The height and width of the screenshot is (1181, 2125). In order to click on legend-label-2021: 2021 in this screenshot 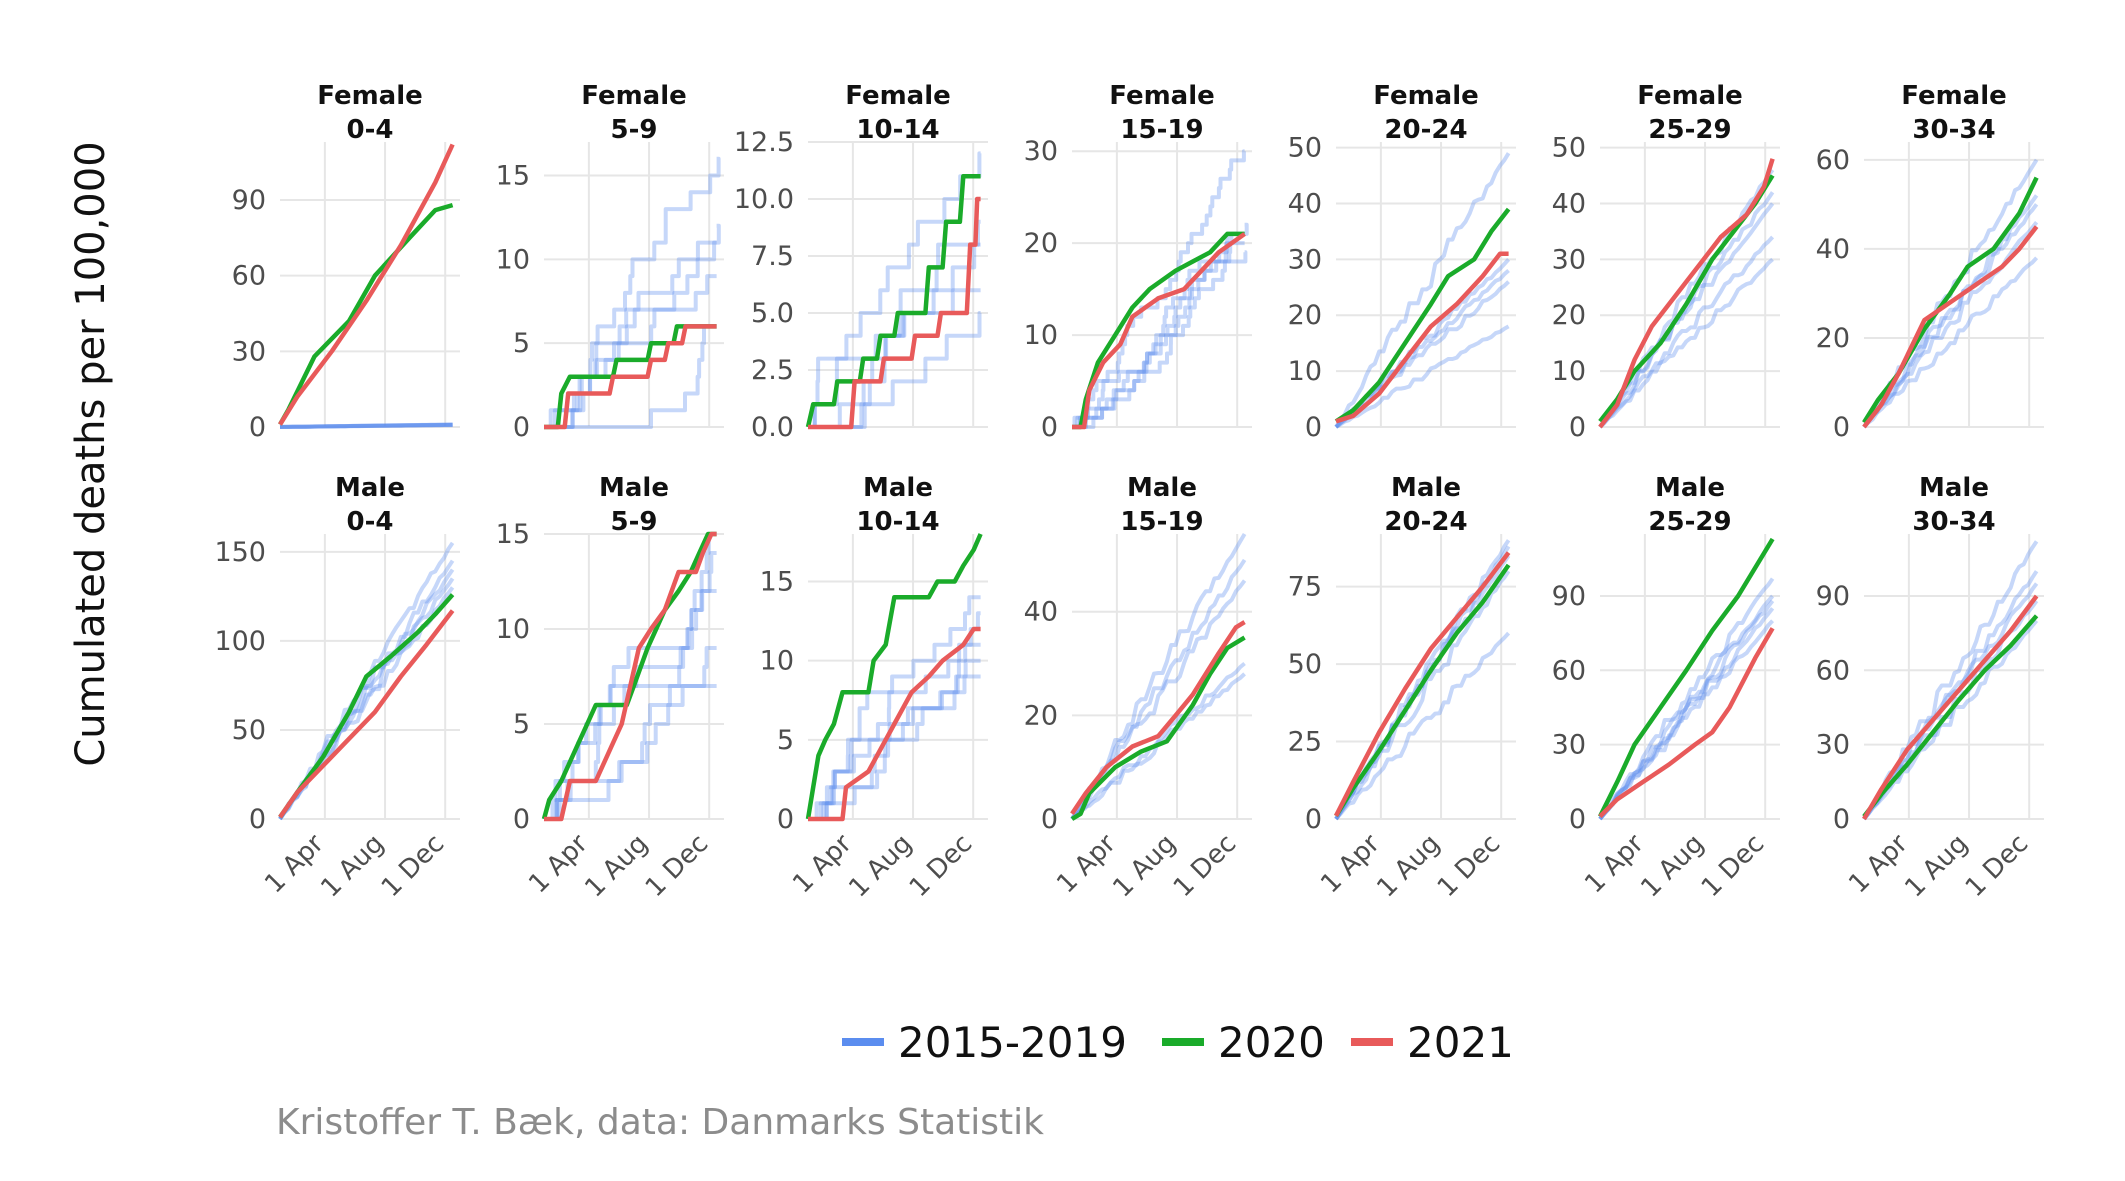, I will do `click(1460, 1042)`.